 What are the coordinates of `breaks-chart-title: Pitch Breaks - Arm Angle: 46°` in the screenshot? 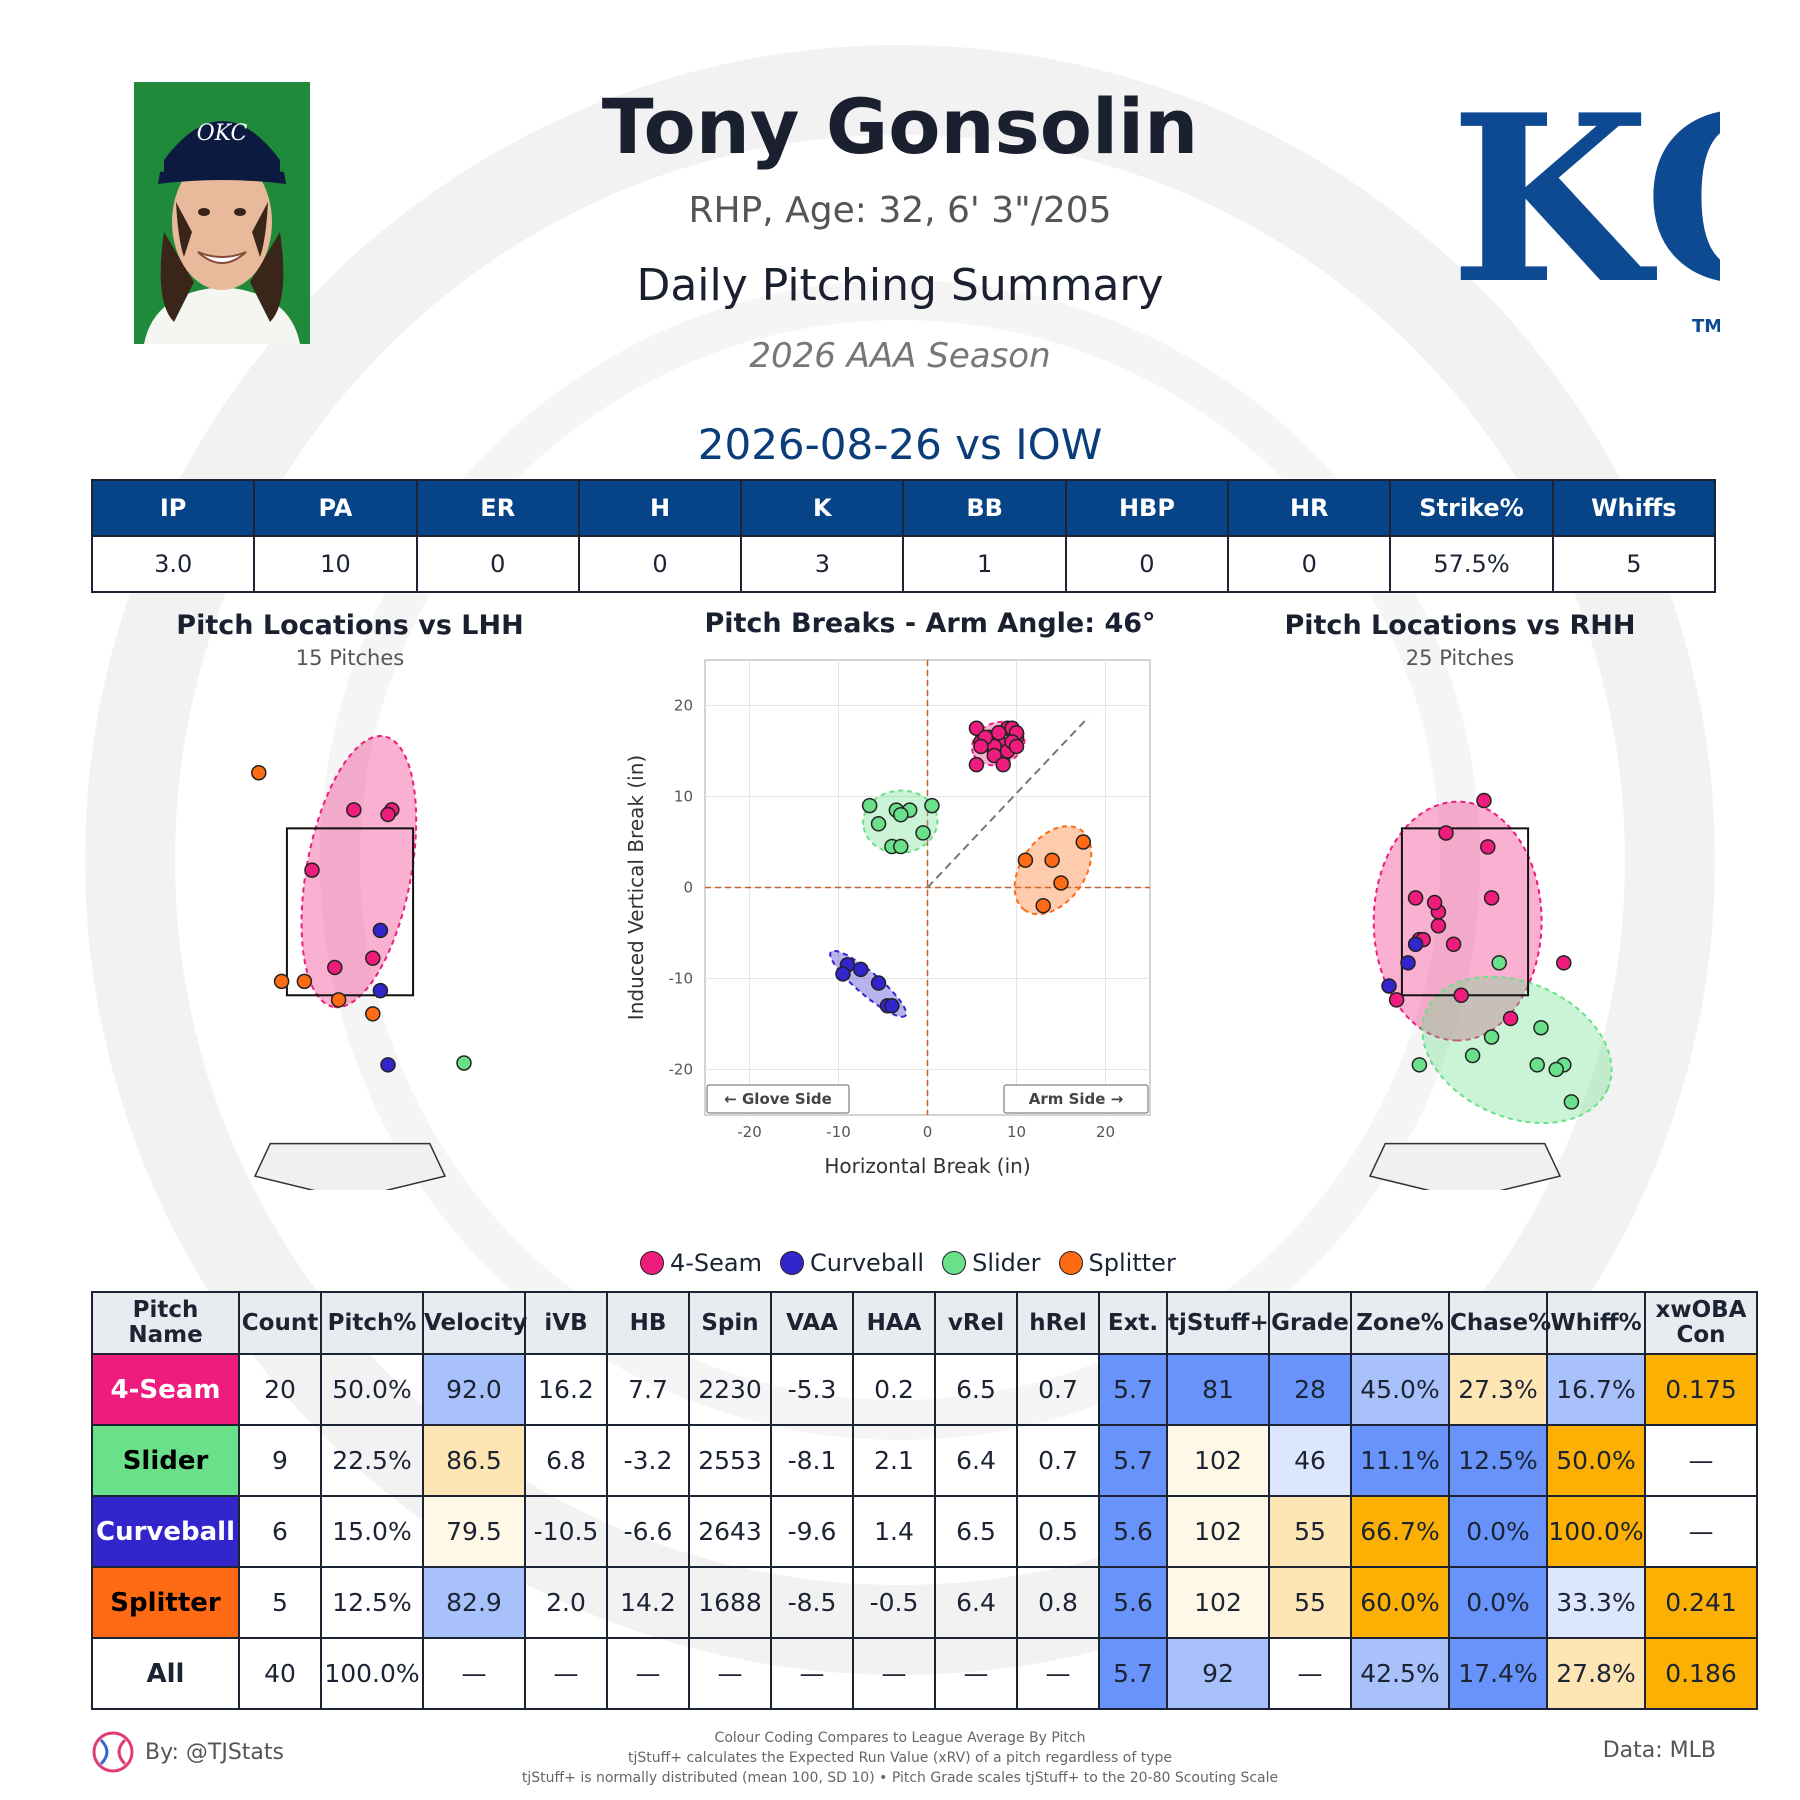 It's located at (930, 623).